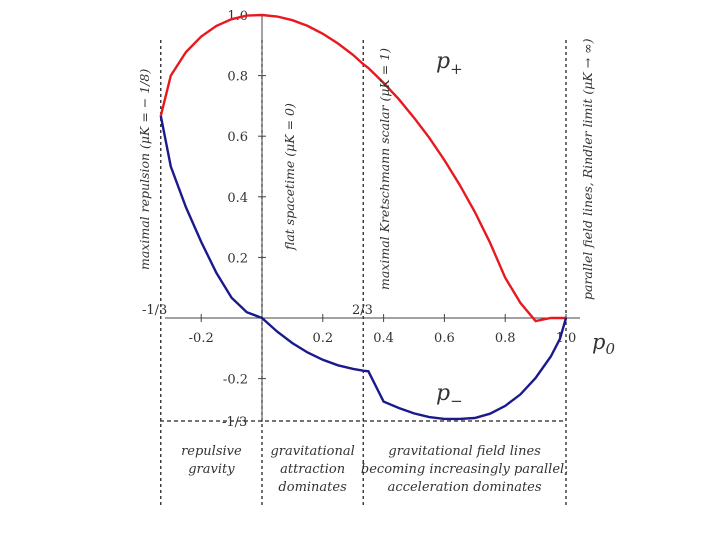 This screenshot has width=711, height=534. Describe the element at coordinates (322, 338) in the screenshot. I see `x-tick-label: 0.2` at that location.